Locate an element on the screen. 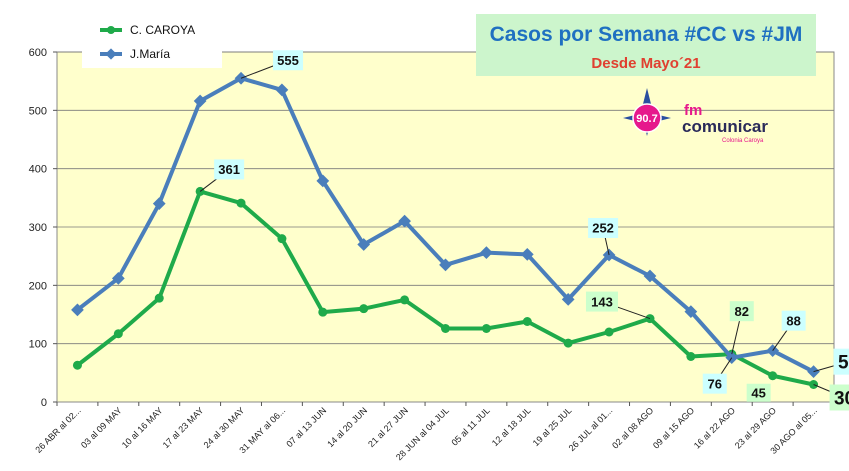 The width and height of the screenshot is (849, 471). annotation-label-1: 361 is located at coordinates (229, 169).